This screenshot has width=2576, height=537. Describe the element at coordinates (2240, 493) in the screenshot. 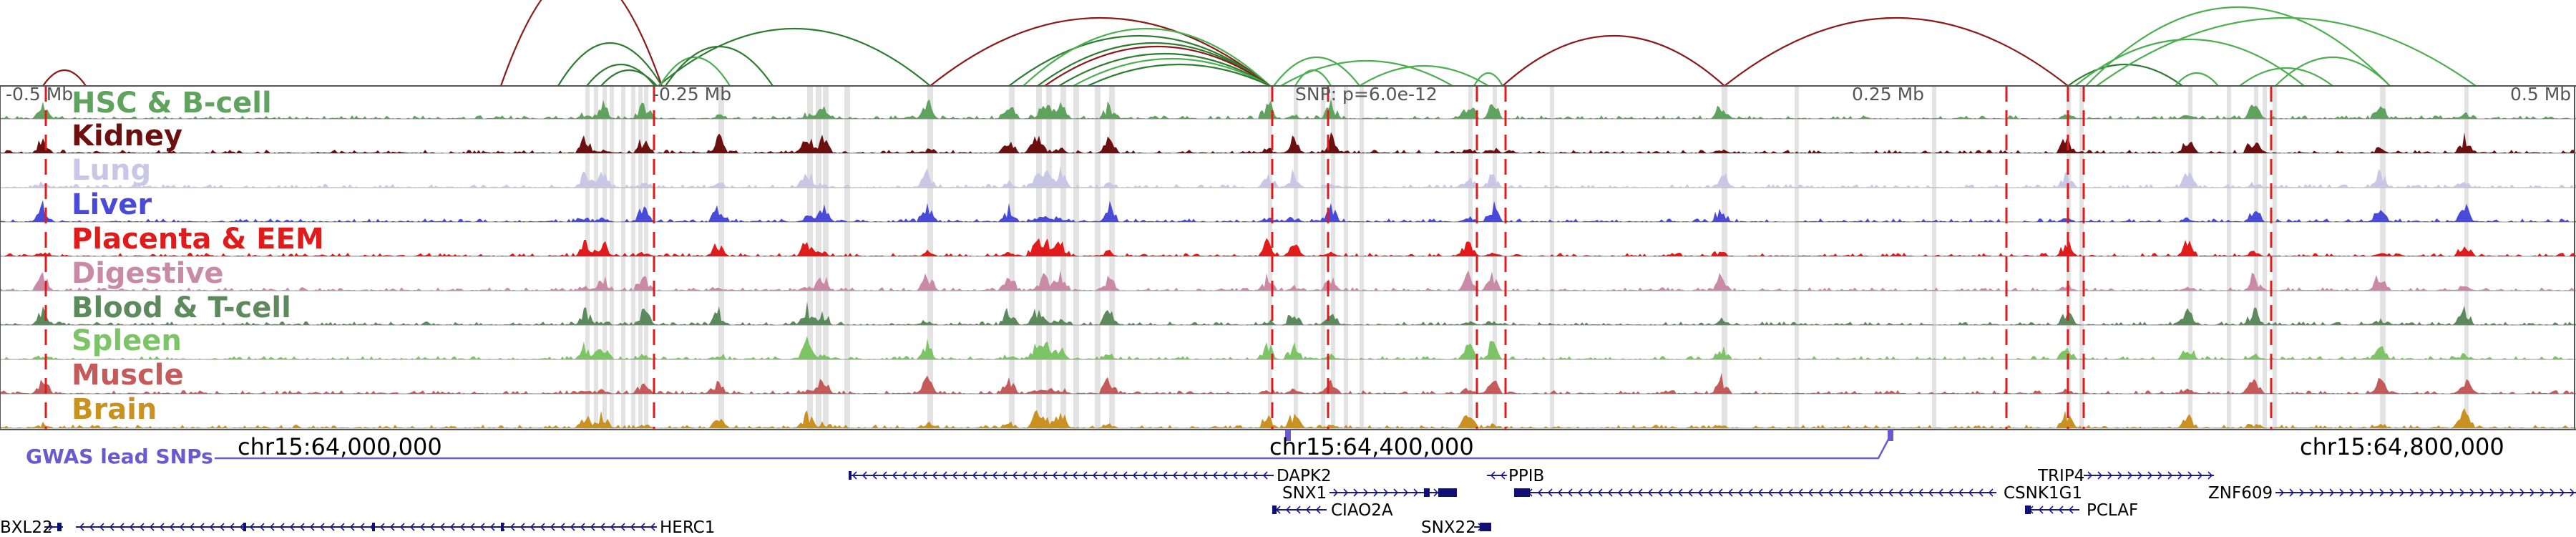

I see `gene-label-znf609: ZNF609` at that location.